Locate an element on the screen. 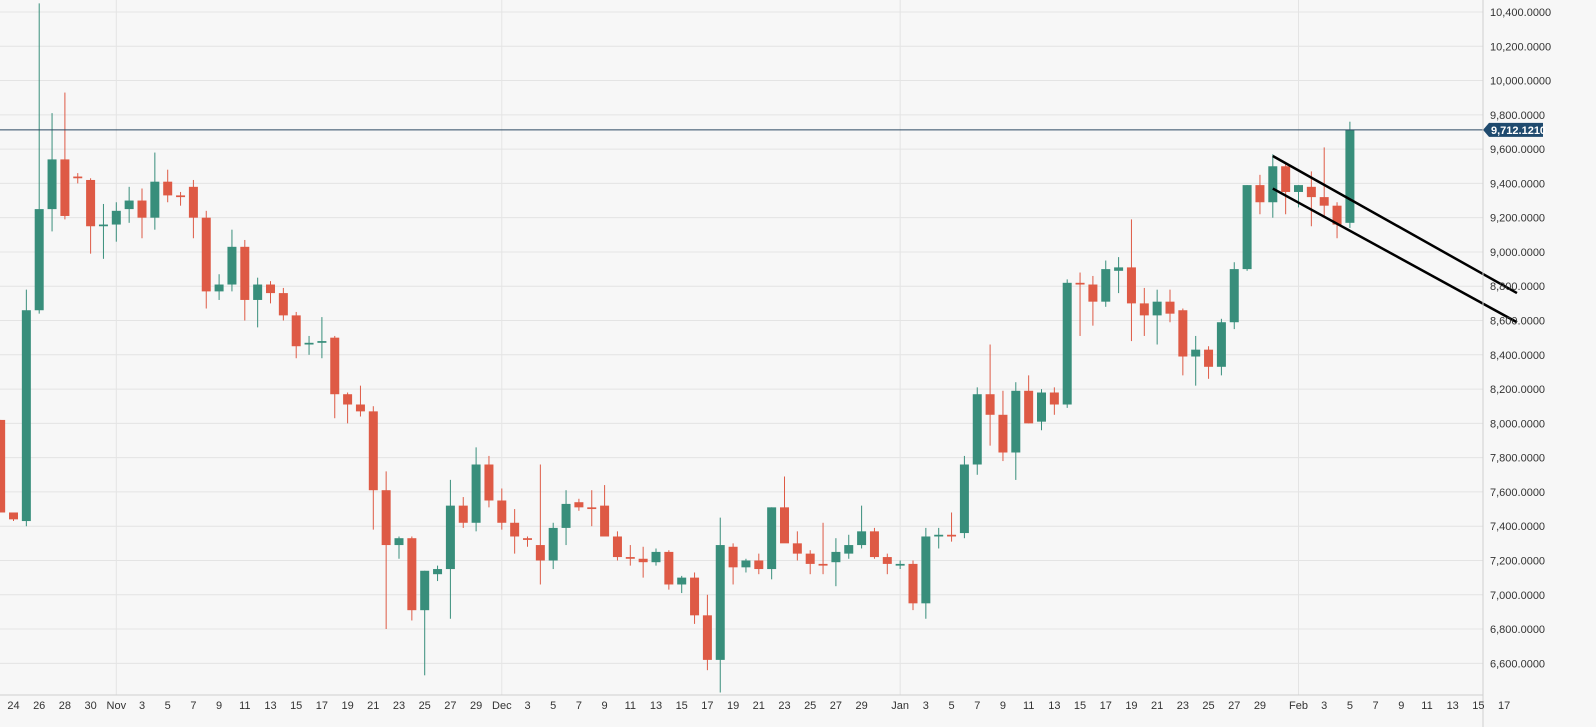 The height and width of the screenshot is (727, 1596). y-tick-label: 7,000.0000 is located at coordinates (1517, 596).